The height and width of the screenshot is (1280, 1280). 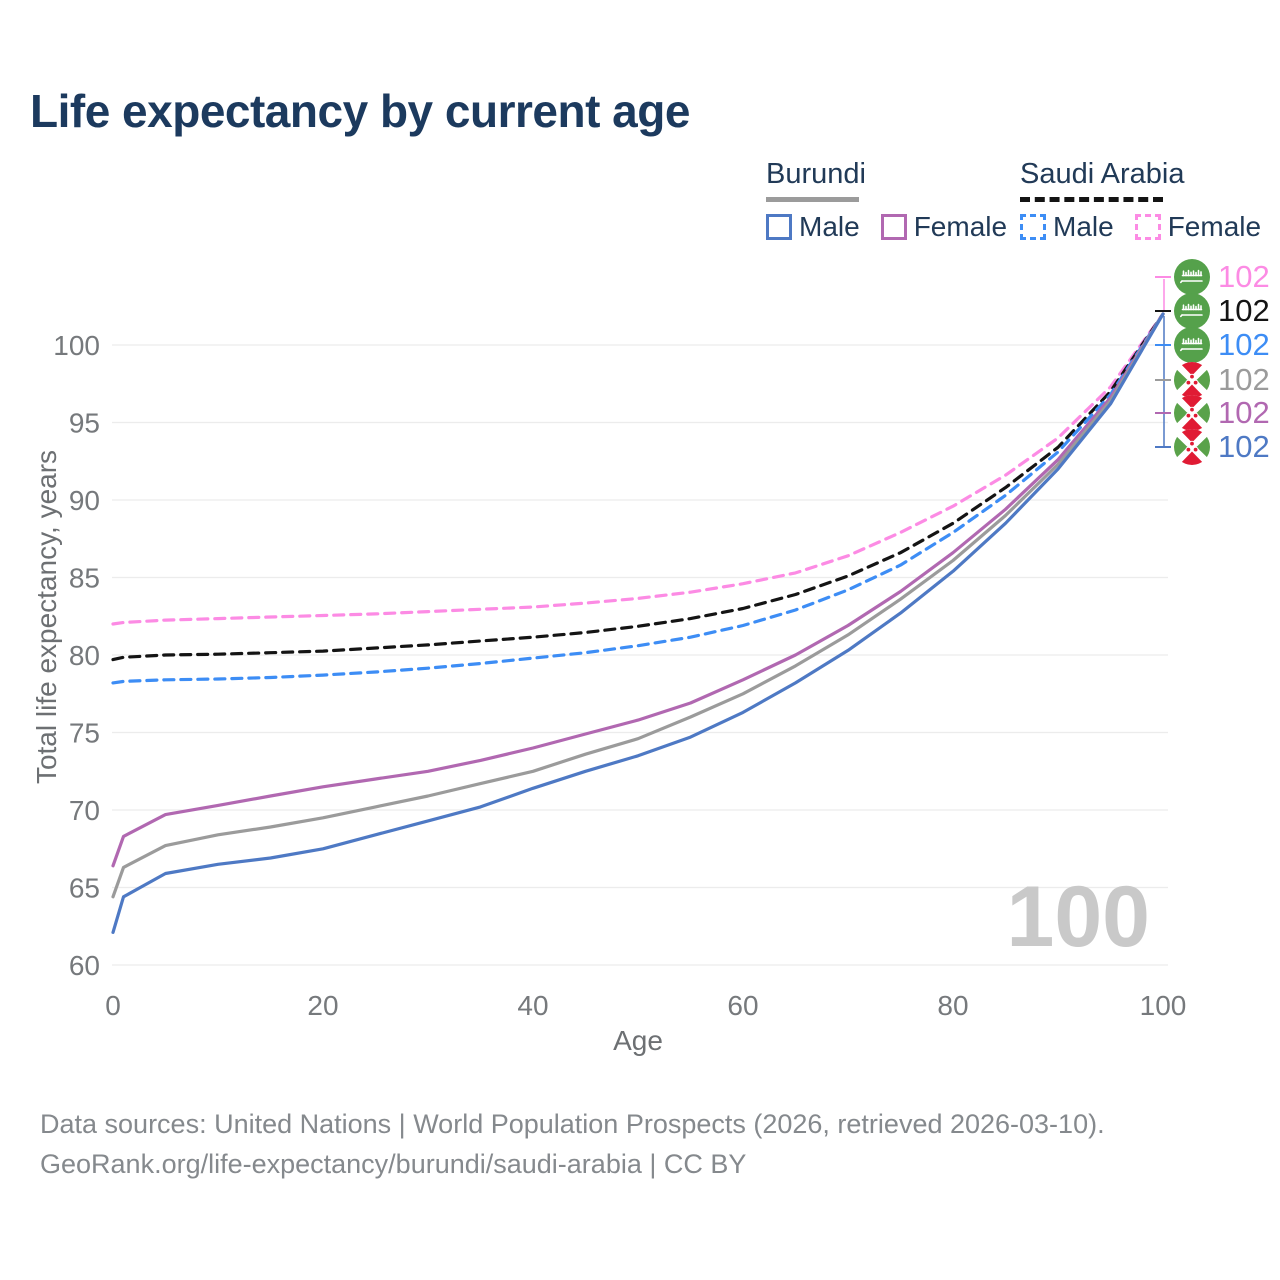 I want to click on legend-group-saudi-arabia: Saudi Arabia Male Female, so click(x=1150, y=201).